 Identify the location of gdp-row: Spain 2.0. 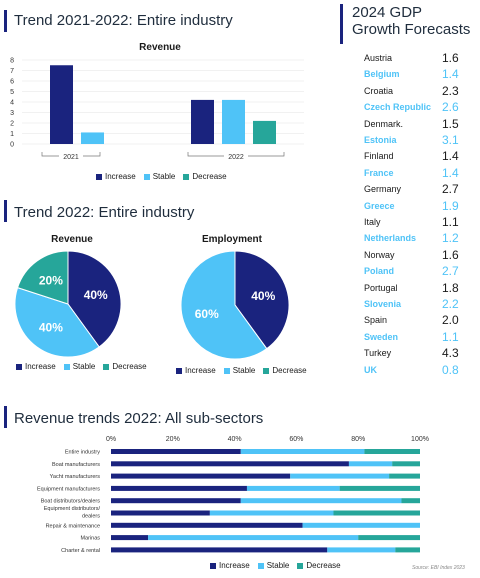
(414, 320).